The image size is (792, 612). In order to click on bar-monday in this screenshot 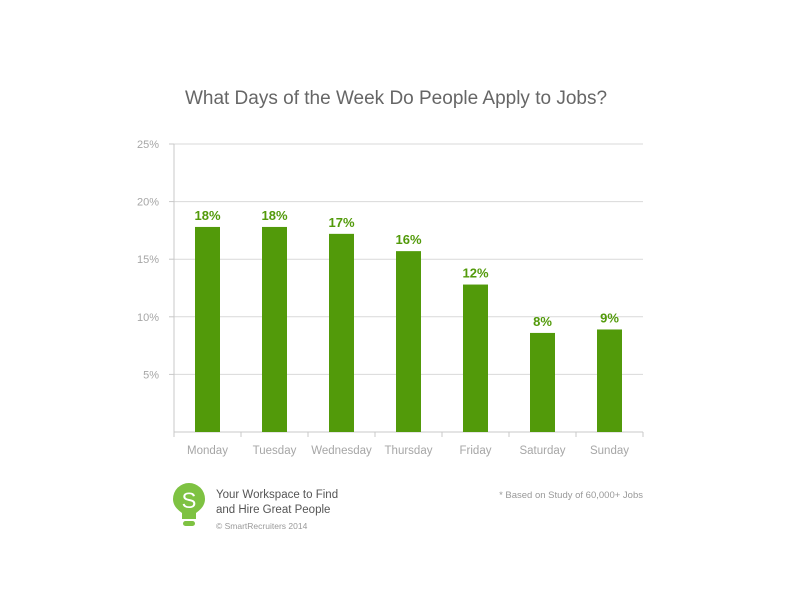, I will do `click(207, 329)`.